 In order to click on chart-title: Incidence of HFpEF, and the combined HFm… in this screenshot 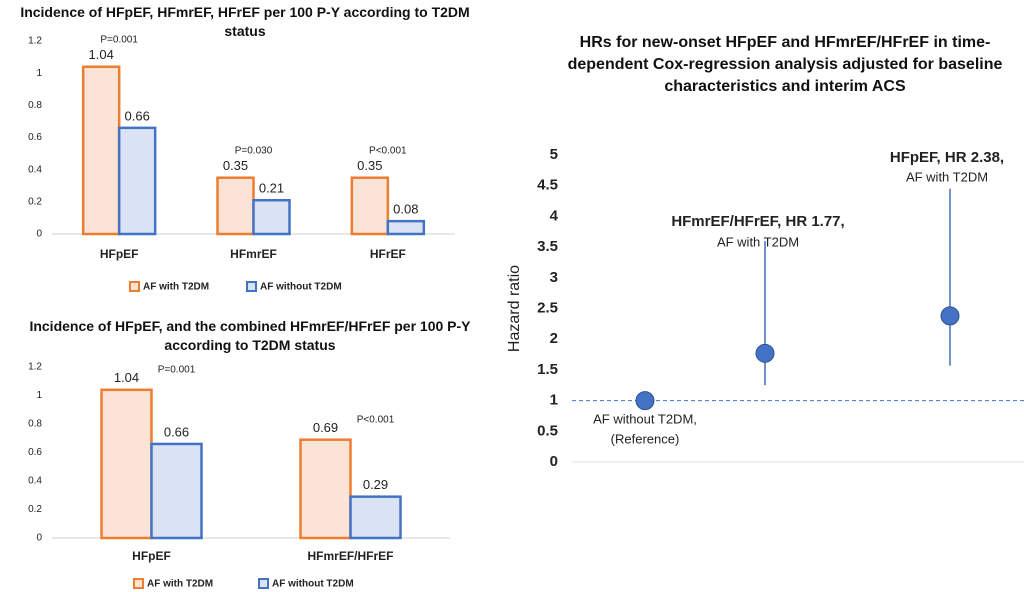, I will do `click(250, 335)`.